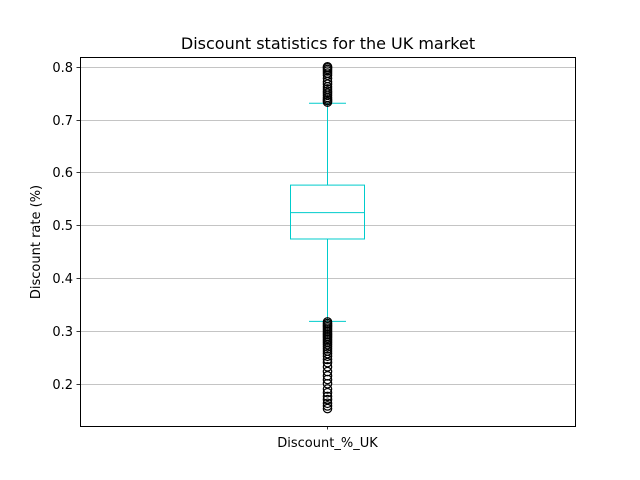 The width and height of the screenshot is (640, 480). What do you see at coordinates (62, 279) in the screenshot?
I see `y-tick-label: 0.4` at bounding box center [62, 279].